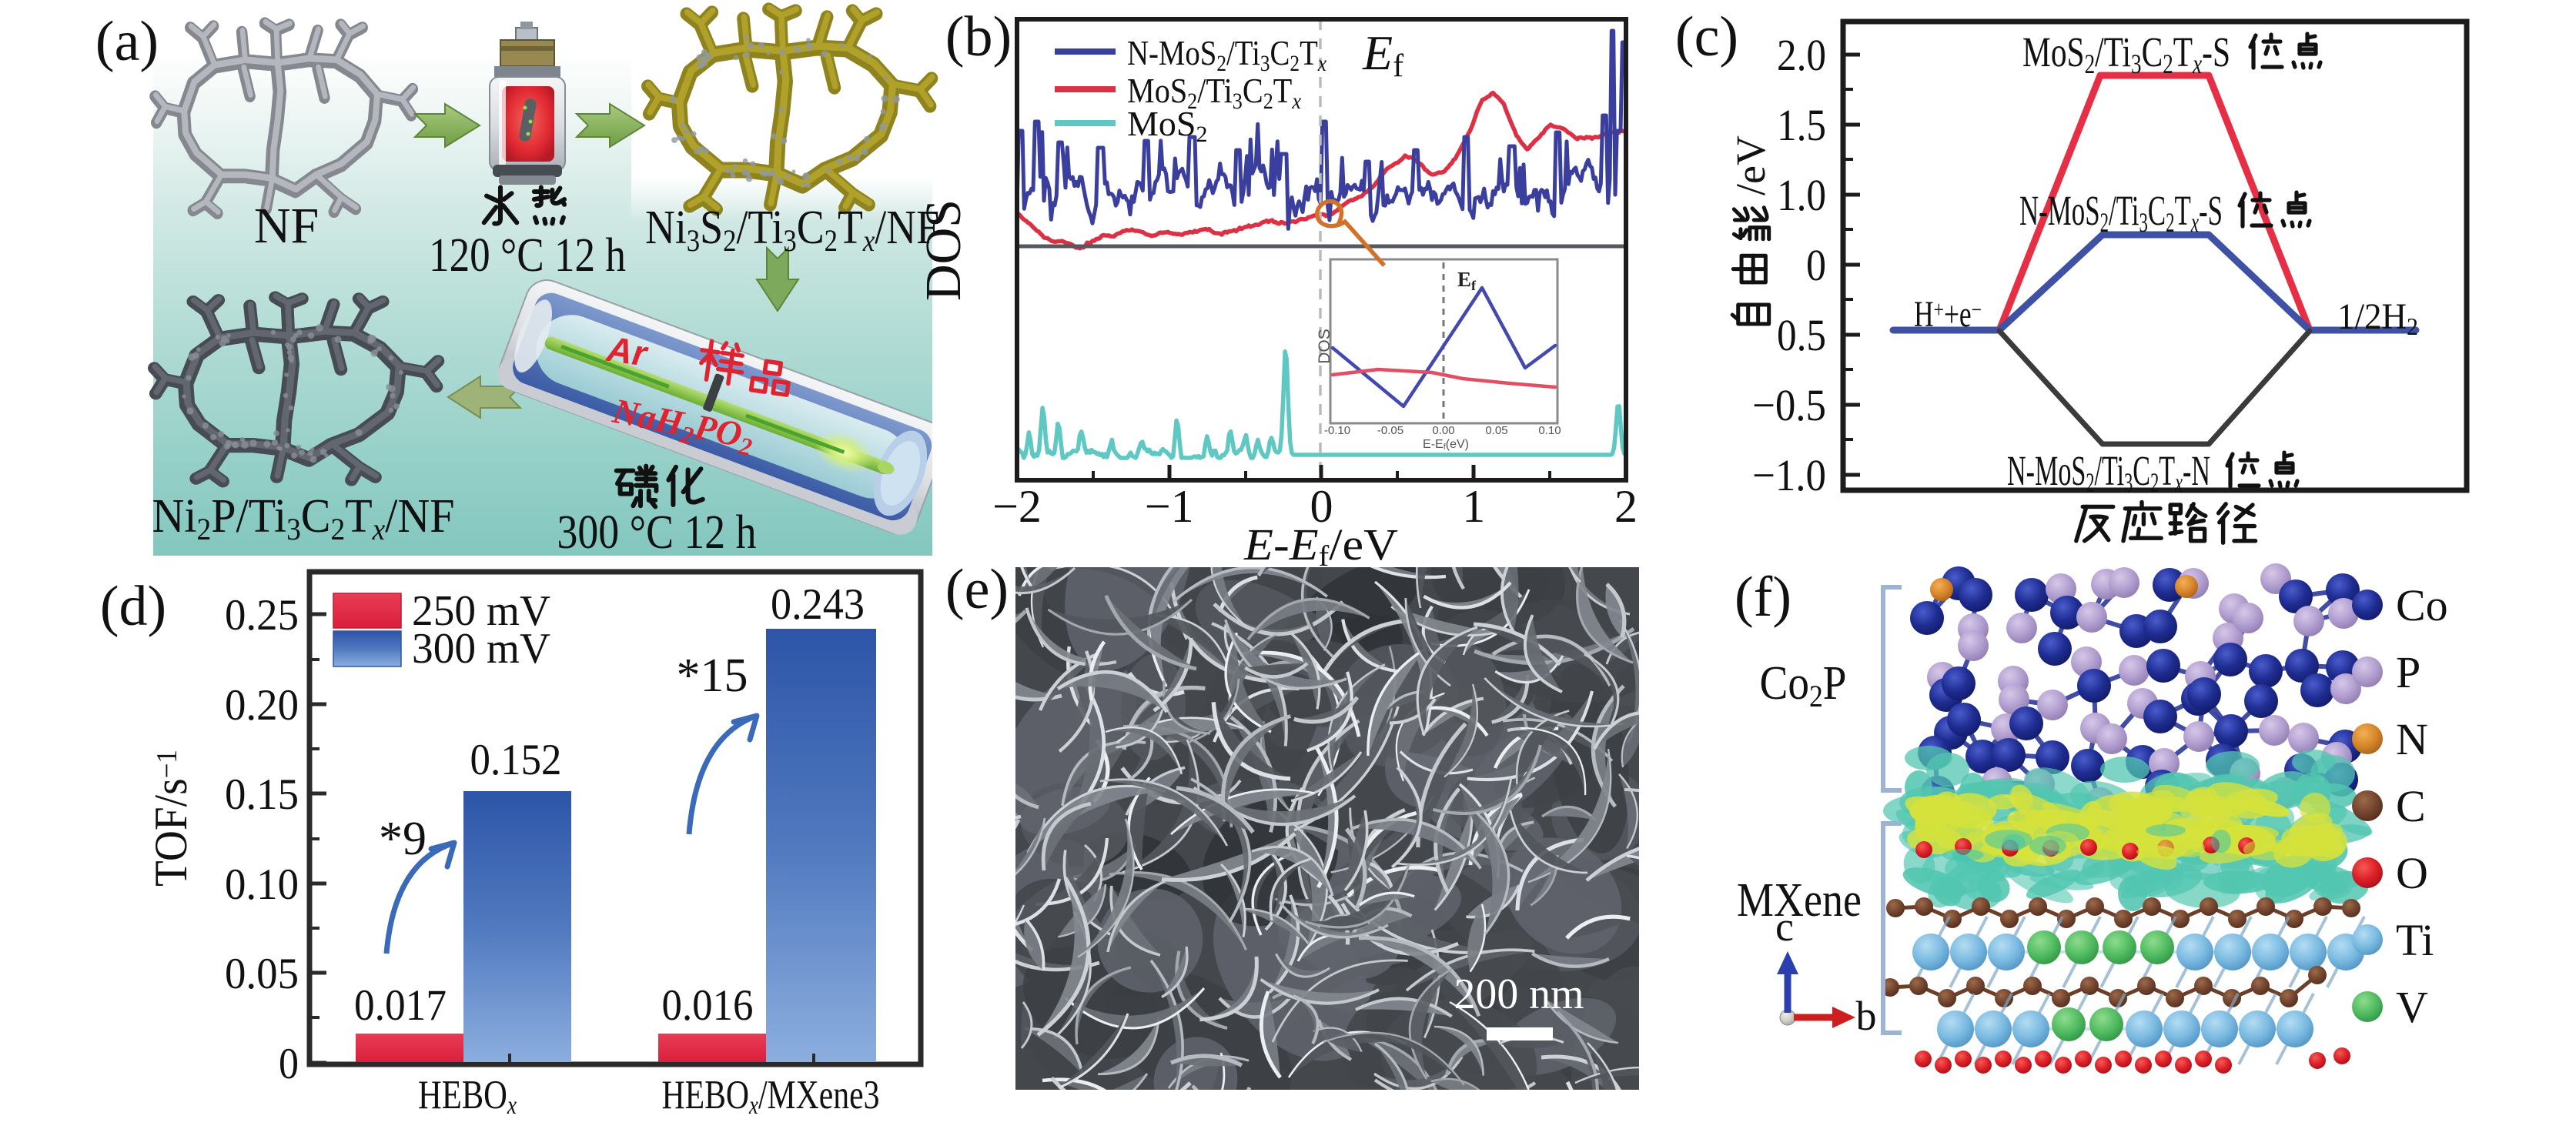 Image resolution: width=2576 pixels, height=1129 pixels. What do you see at coordinates (657, 532) in the screenshot?
I see `svg-text: 300 °C 12 h` at bounding box center [657, 532].